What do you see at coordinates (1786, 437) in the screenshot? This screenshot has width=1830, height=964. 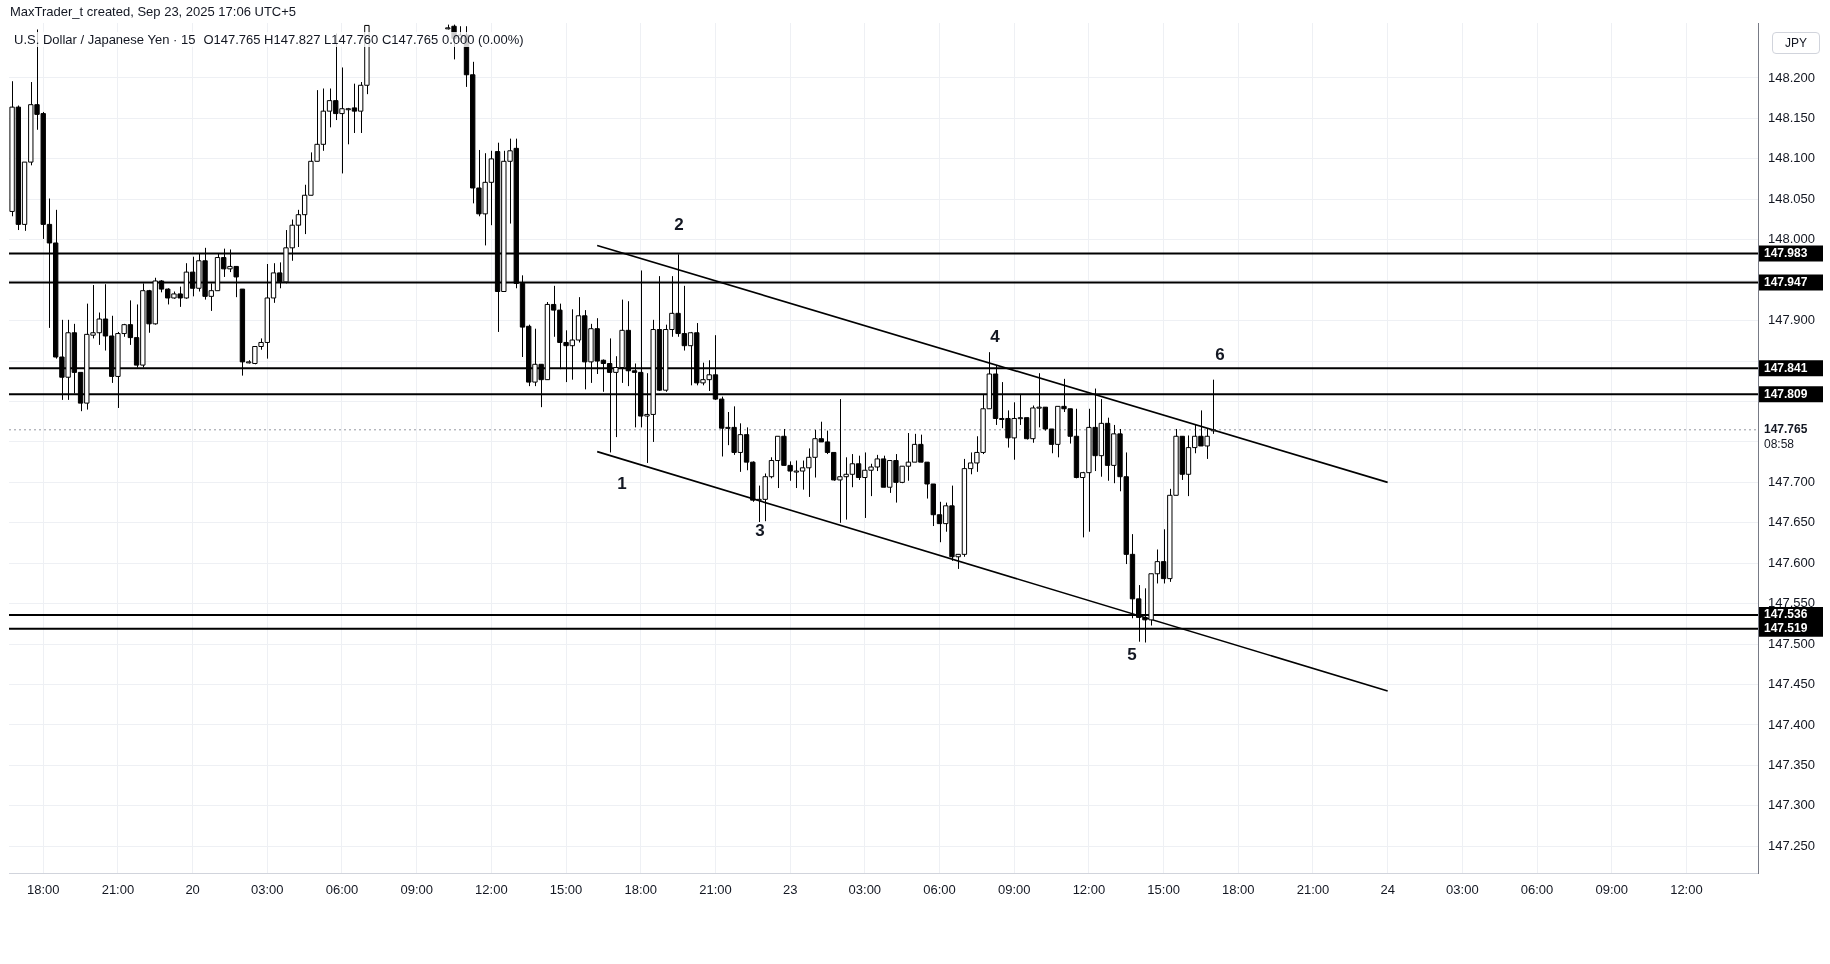 I see `ref-line-label: 147.765 08:58` at bounding box center [1786, 437].